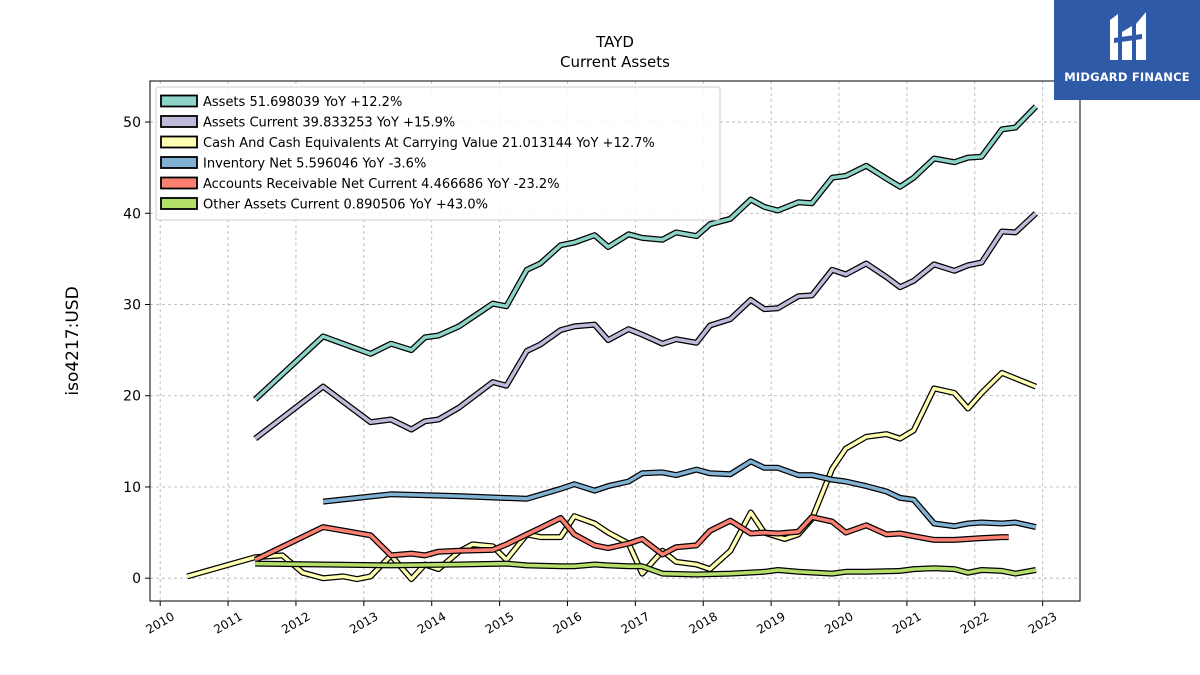 This screenshot has height=675, width=1200. Describe the element at coordinates (906, 622) in the screenshot. I see `x-tick-label: 2021` at that location.